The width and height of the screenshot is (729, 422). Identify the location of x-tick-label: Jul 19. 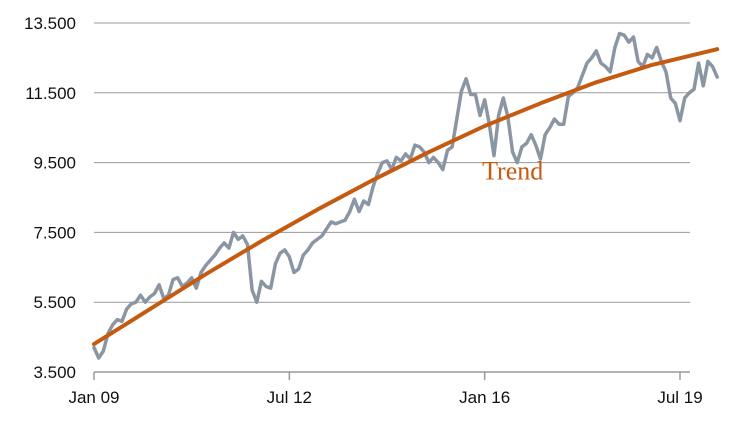
(679, 397).